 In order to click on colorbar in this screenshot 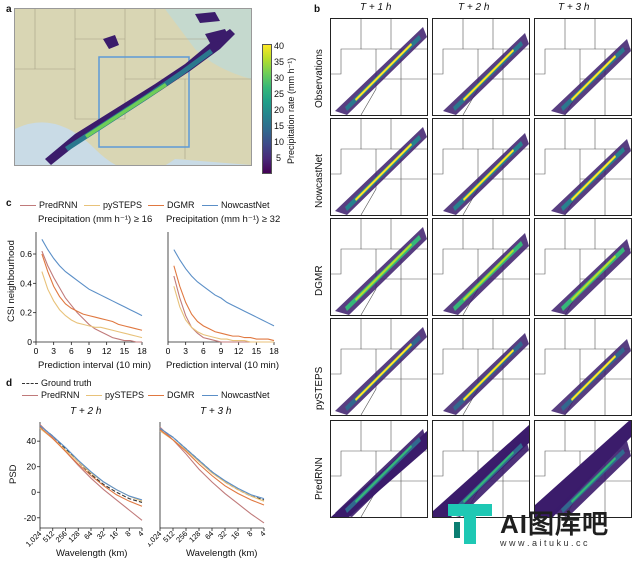, I will do `click(267, 109)`.